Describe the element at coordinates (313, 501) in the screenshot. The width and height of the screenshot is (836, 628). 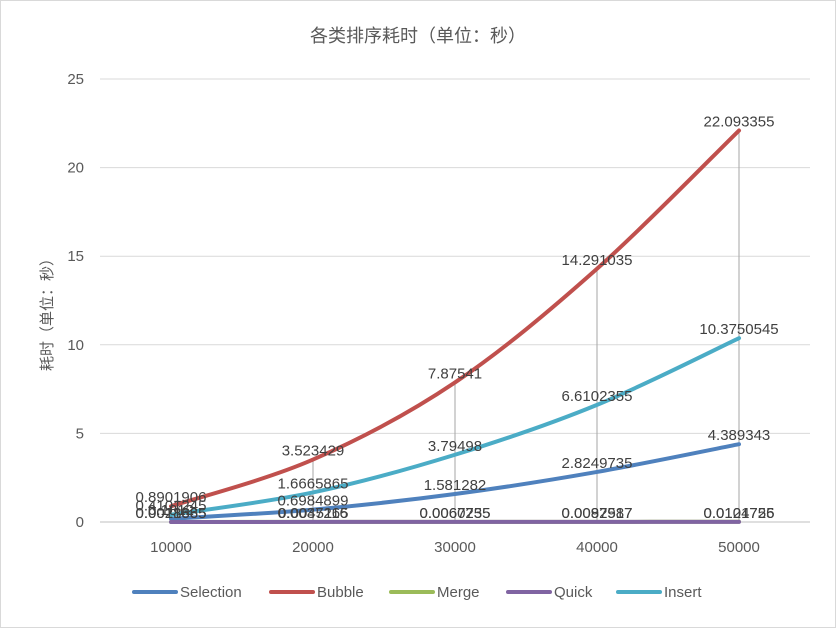
I see `data-label: 0.6984899` at that location.